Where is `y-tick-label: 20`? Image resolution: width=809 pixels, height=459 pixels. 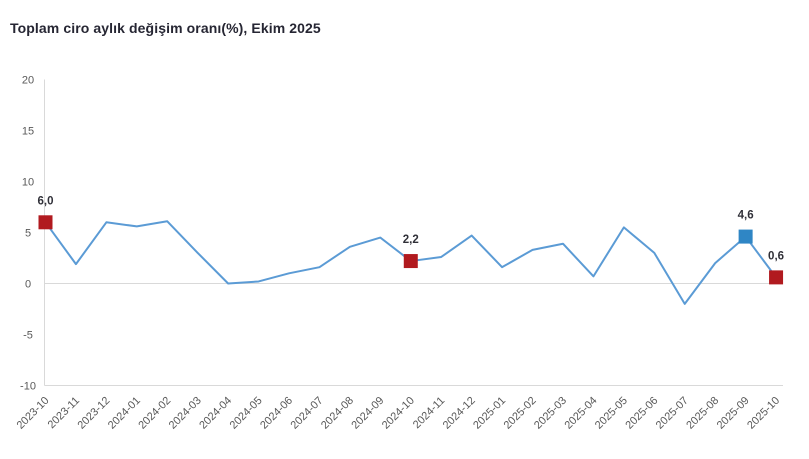
y-tick-label: 20 is located at coordinates (28, 81).